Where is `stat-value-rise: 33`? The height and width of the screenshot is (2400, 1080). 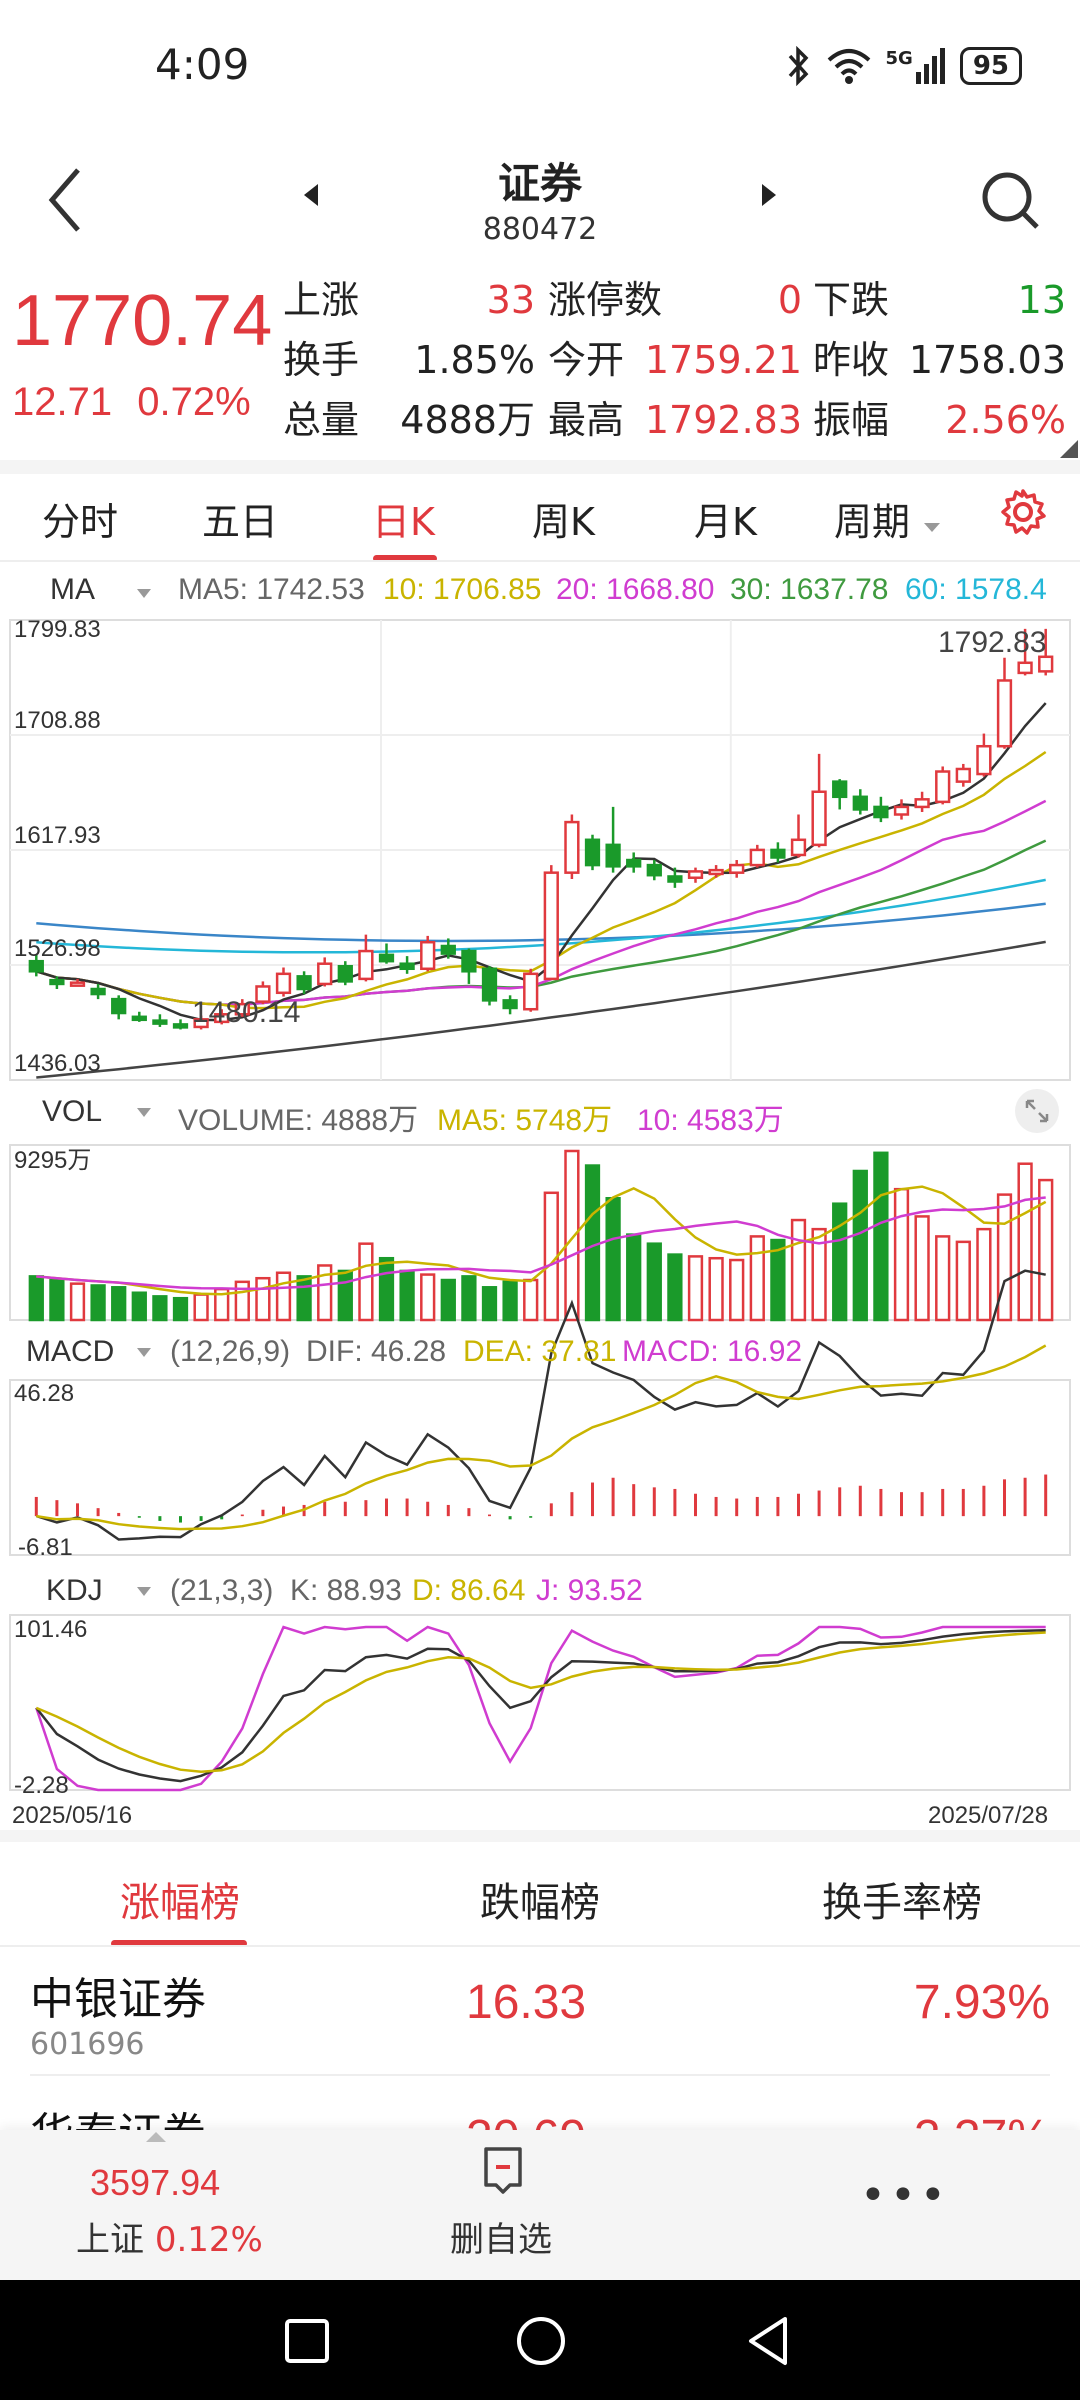
stat-value-rise: 33 is located at coordinates (510, 300).